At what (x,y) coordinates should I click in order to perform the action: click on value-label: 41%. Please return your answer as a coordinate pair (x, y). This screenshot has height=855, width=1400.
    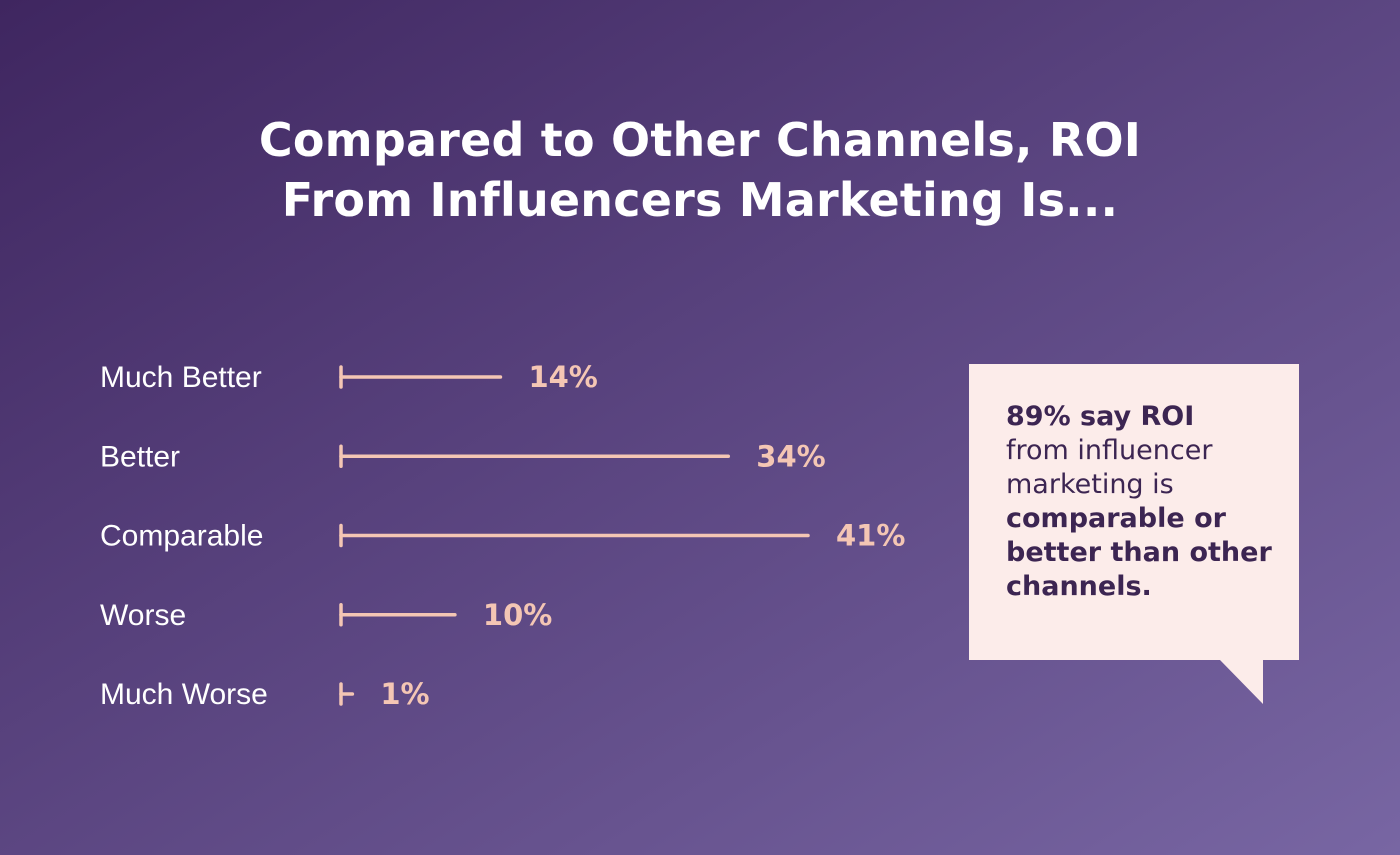
    Looking at the image, I should click on (870, 536).